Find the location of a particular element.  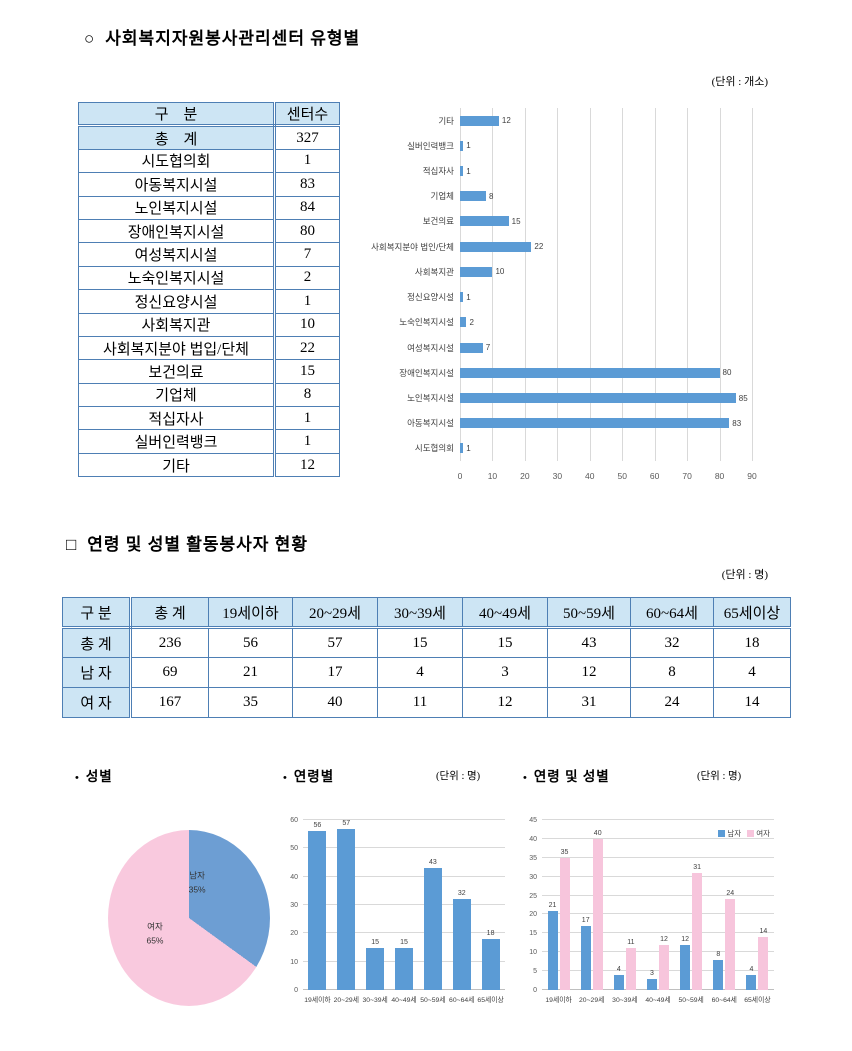

value-cell: 32 is located at coordinates (672, 642).